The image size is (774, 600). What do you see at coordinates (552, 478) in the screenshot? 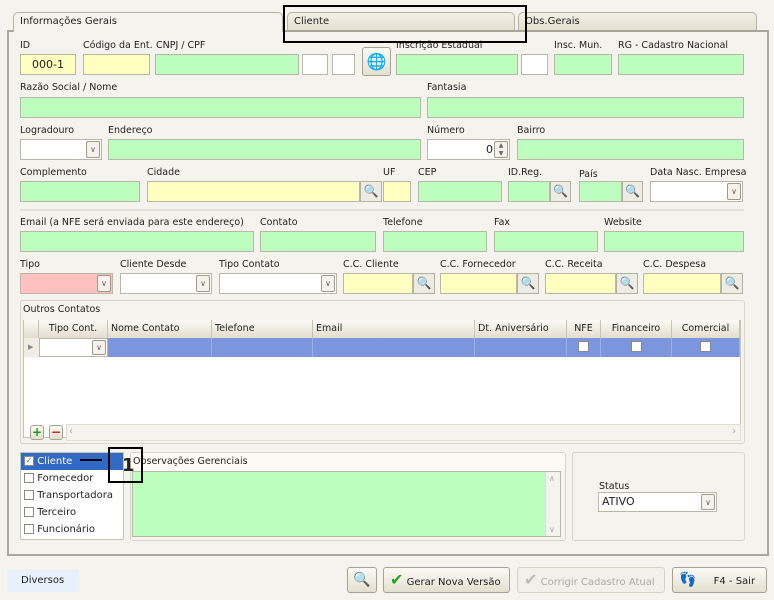
I see `scroll-up-icon: ∧` at bounding box center [552, 478].